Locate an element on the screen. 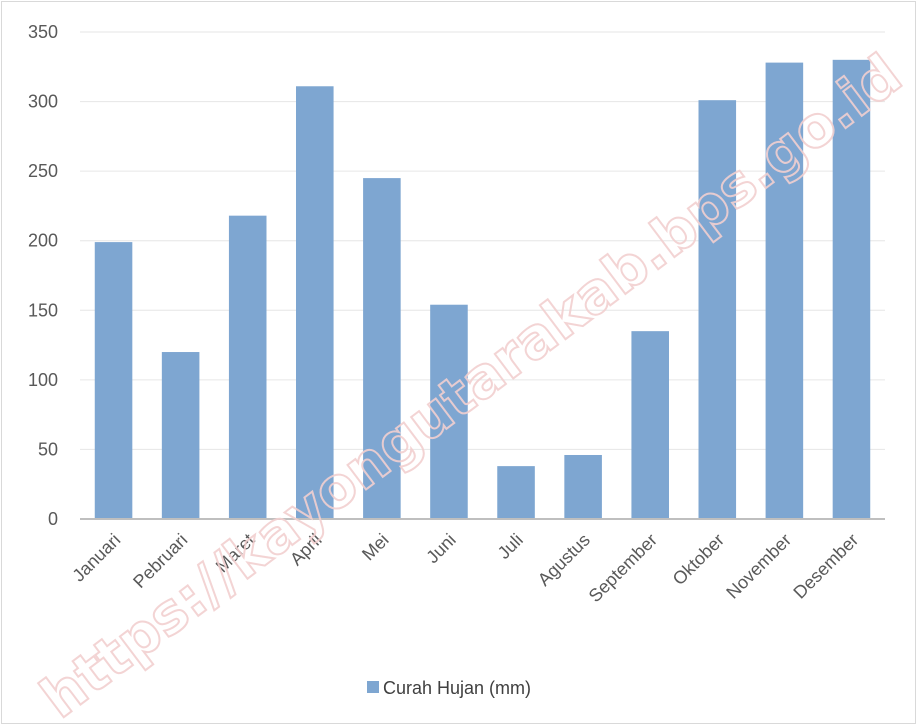  bar-juni is located at coordinates (449, 411).